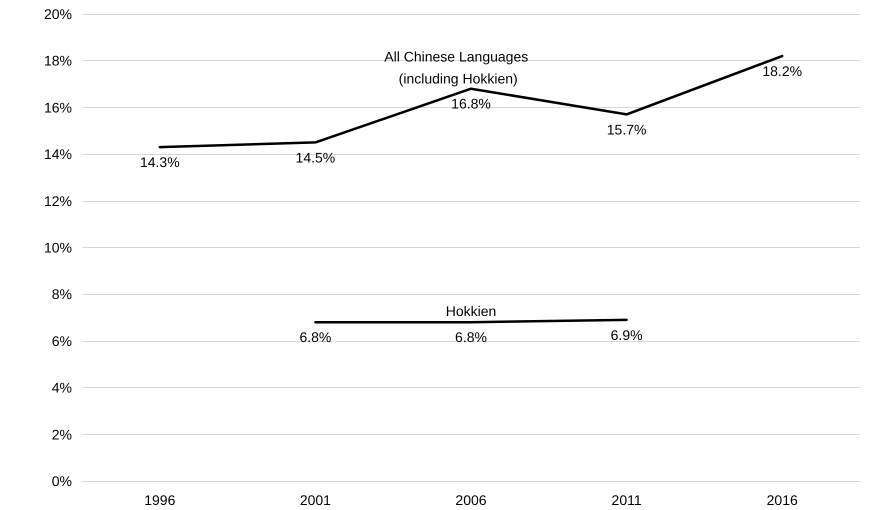 The height and width of the screenshot is (510, 871). I want to click on data-label: 14.5%, so click(316, 157).